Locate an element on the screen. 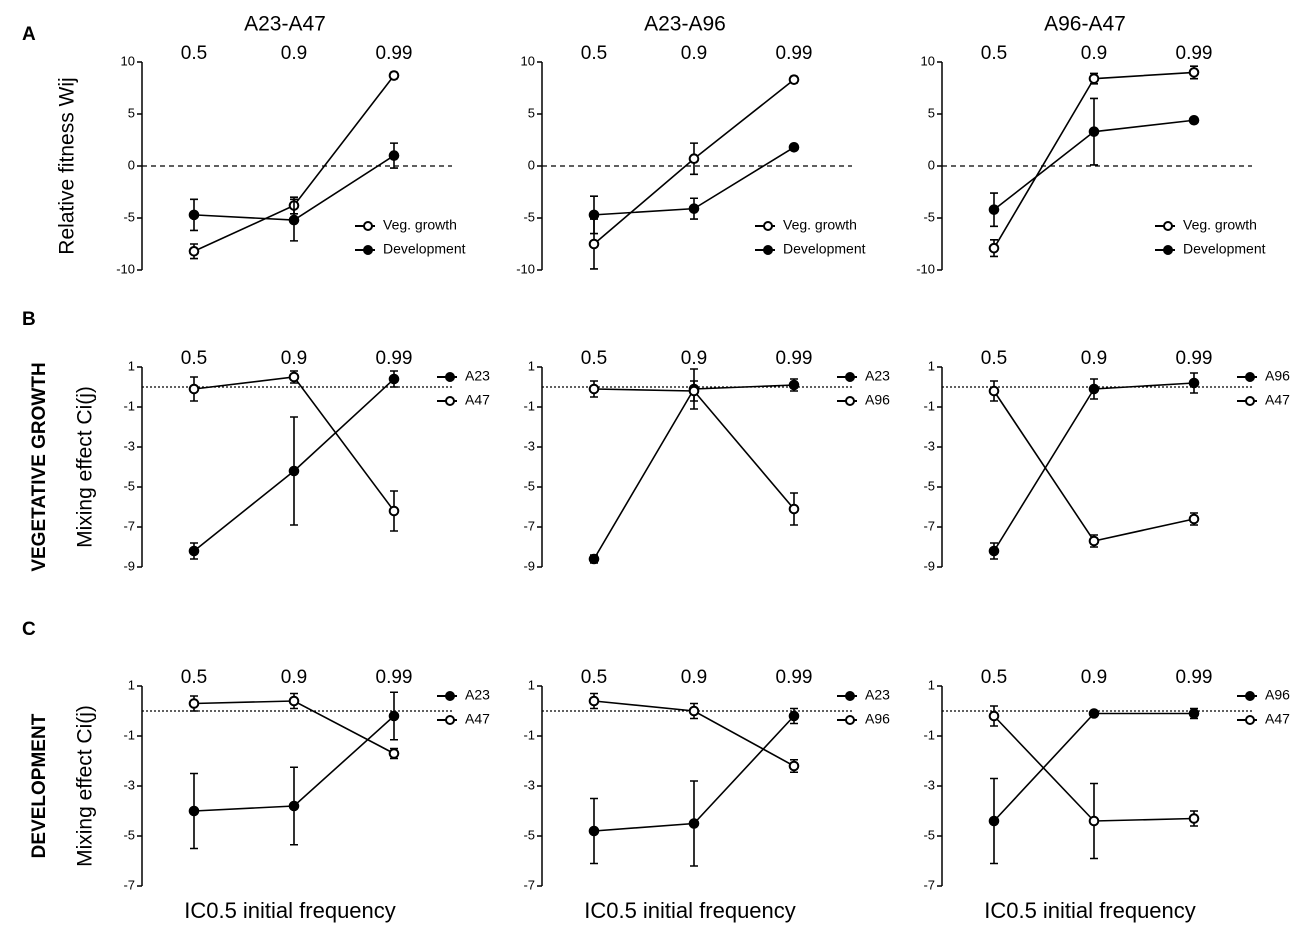 Image resolution: width=1313 pixels, height=928 pixels. chart-title: A23-A47 is located at coordinates (285, 24).